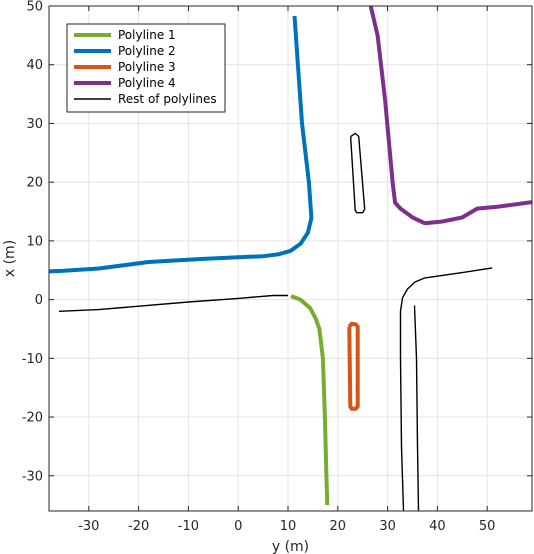  I want to click on y-tick-label: 20, so click(34, 183).